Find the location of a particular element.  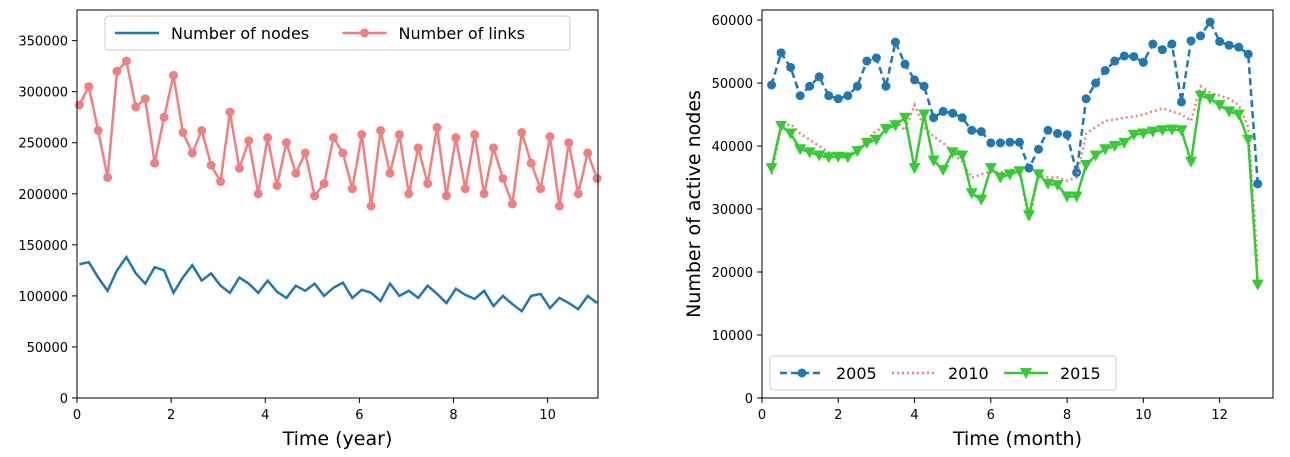

x-tick-label: 8 is located at coordinates (1067, 415).